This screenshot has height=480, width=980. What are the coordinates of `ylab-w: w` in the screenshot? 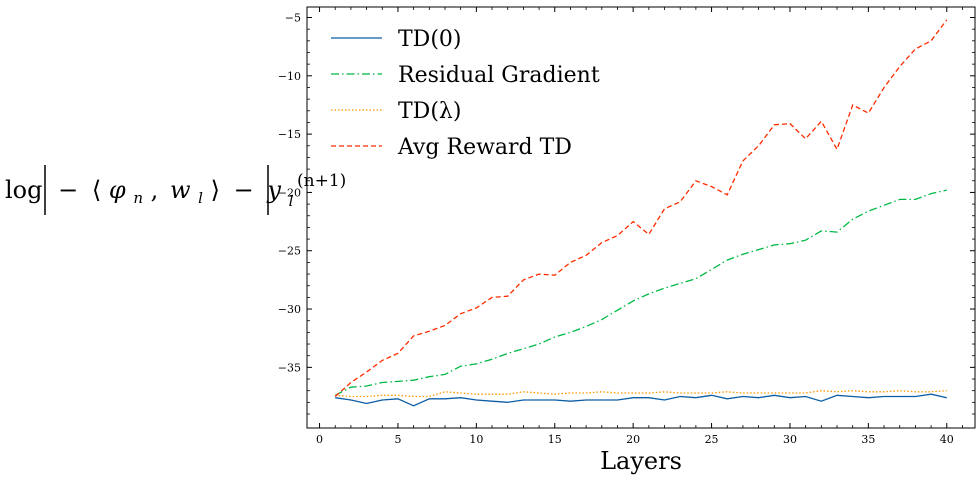 It's located at (180, 190).